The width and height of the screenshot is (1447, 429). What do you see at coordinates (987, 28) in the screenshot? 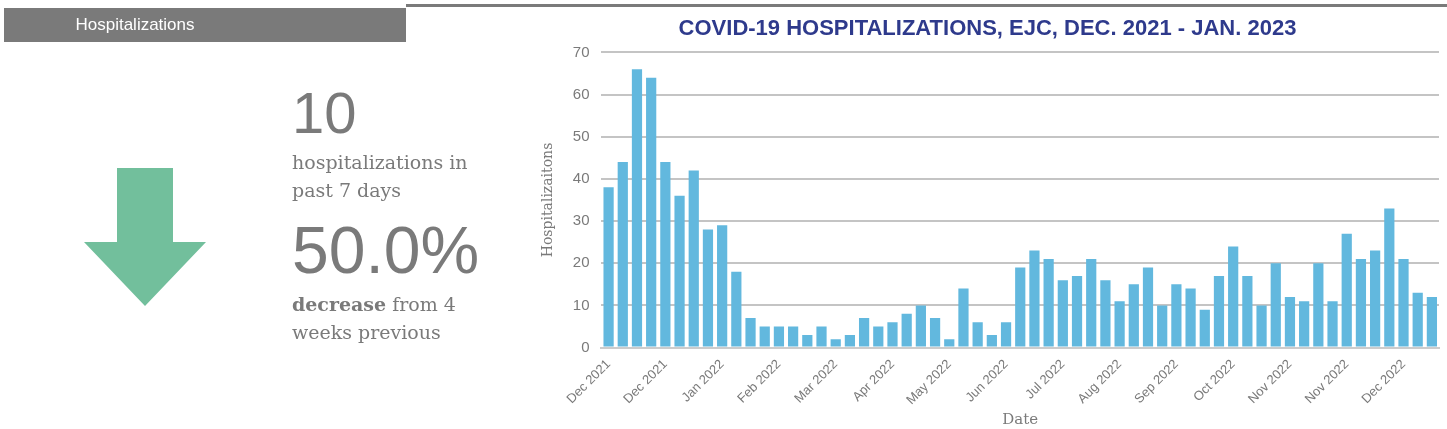
I see `chart-title: COVID-19 HOSPITALIZATIONS, EJC, DEC. 2021 - JAN. 2023` at bounding box center [987, 28].